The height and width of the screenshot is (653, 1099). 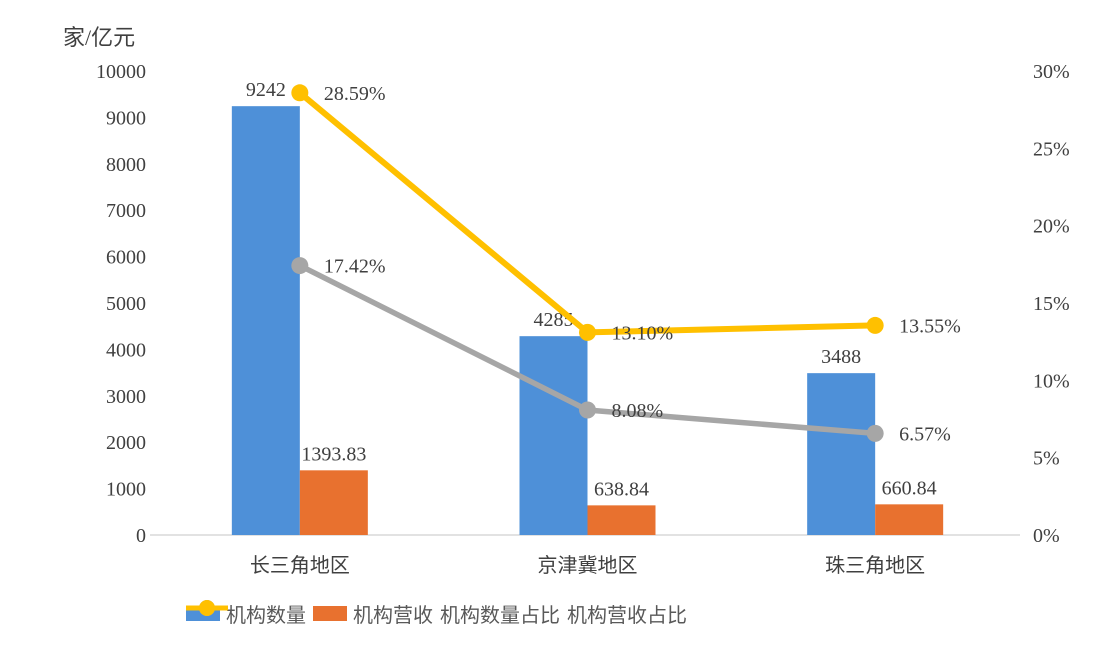 I want to click on left-axis-tick-label: 10000, so click(x=121, y=72).